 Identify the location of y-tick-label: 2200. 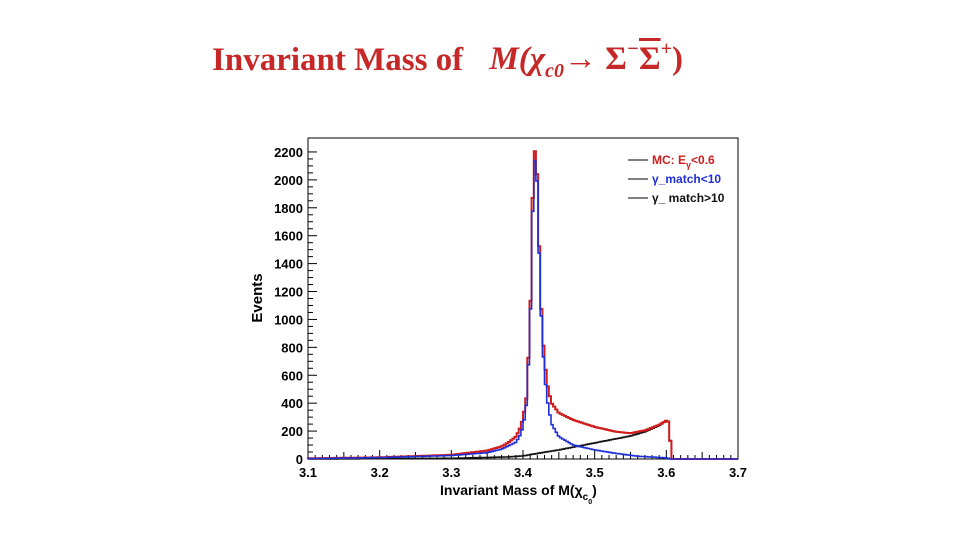
(288, 152).